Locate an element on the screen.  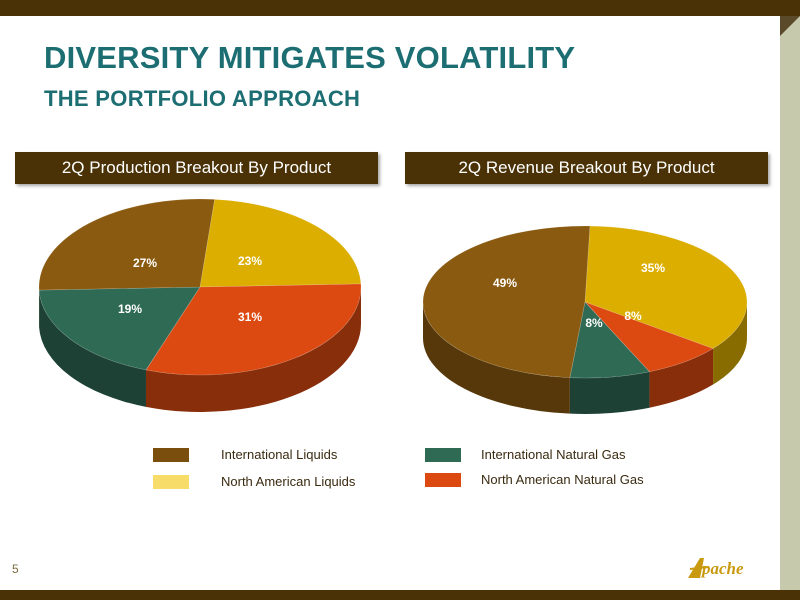
pie-data-label: 23% is located at coordinates (250, 261).